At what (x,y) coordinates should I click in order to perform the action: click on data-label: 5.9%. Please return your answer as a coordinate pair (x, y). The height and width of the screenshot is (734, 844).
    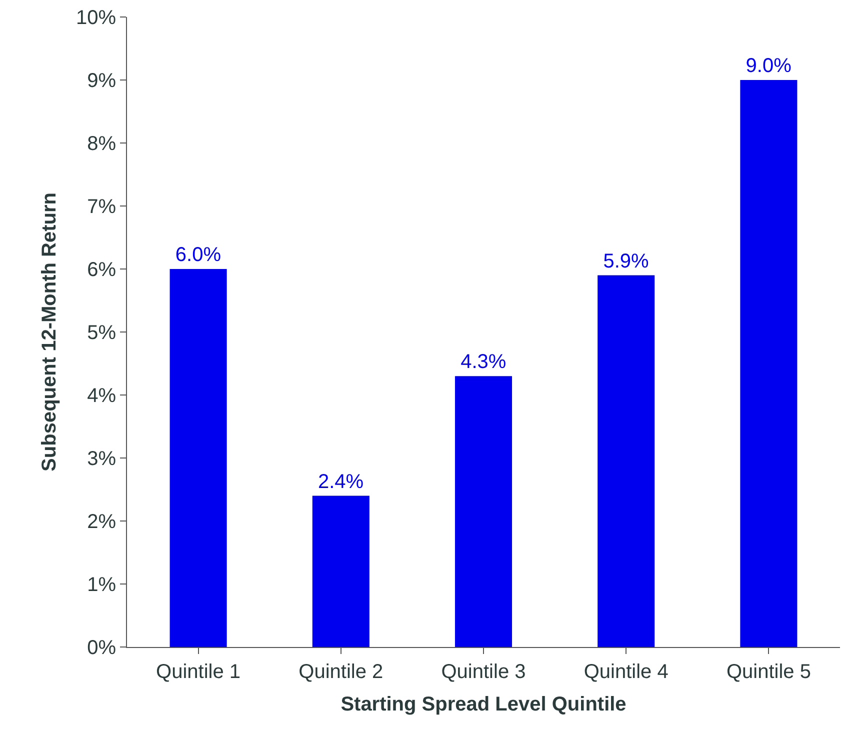
    Looking at the image, I should click on (626, 261).